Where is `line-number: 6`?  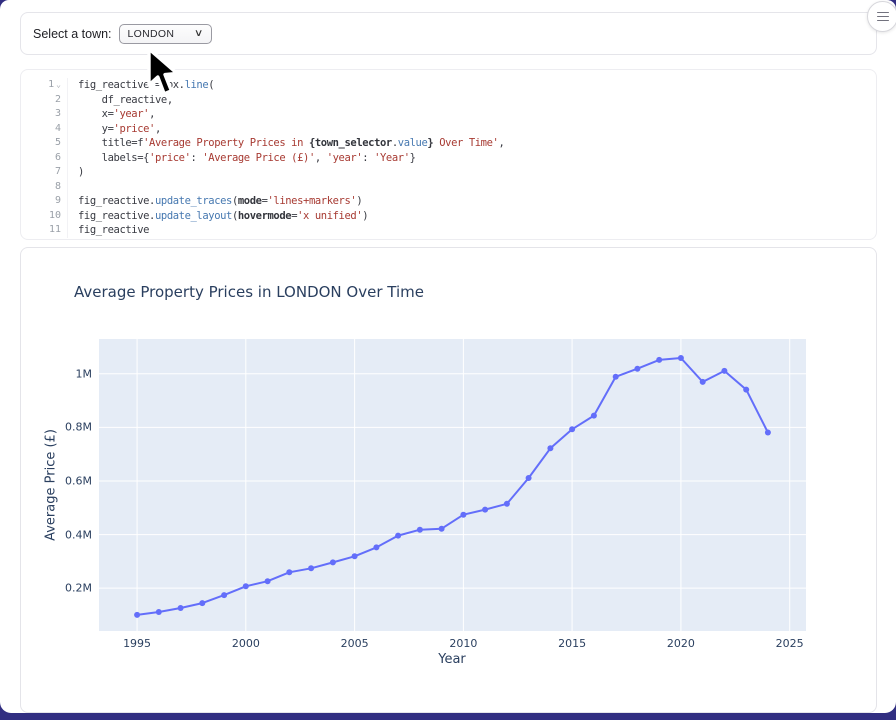
line-number: 6 is located at coordinates (44, 157).